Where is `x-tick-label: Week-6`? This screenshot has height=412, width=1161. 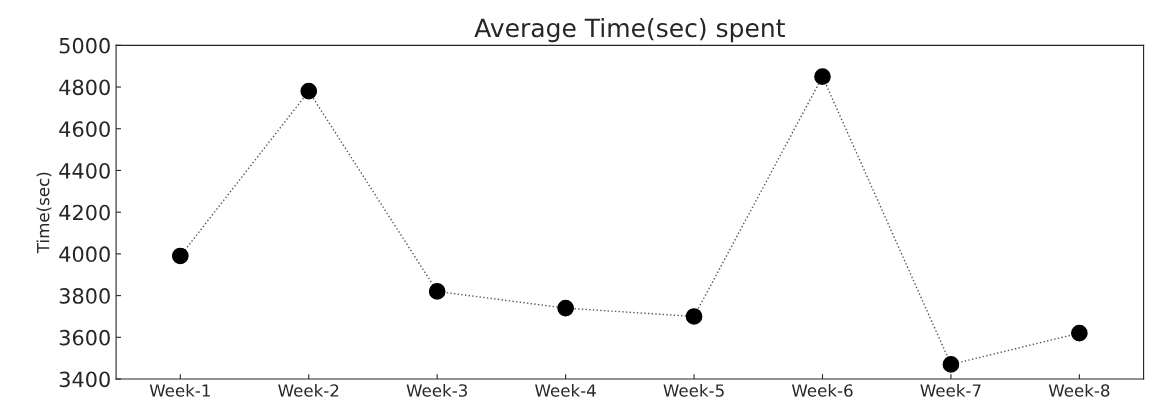
x-tick-label: Week-6 is located at coordinates (822, 390).